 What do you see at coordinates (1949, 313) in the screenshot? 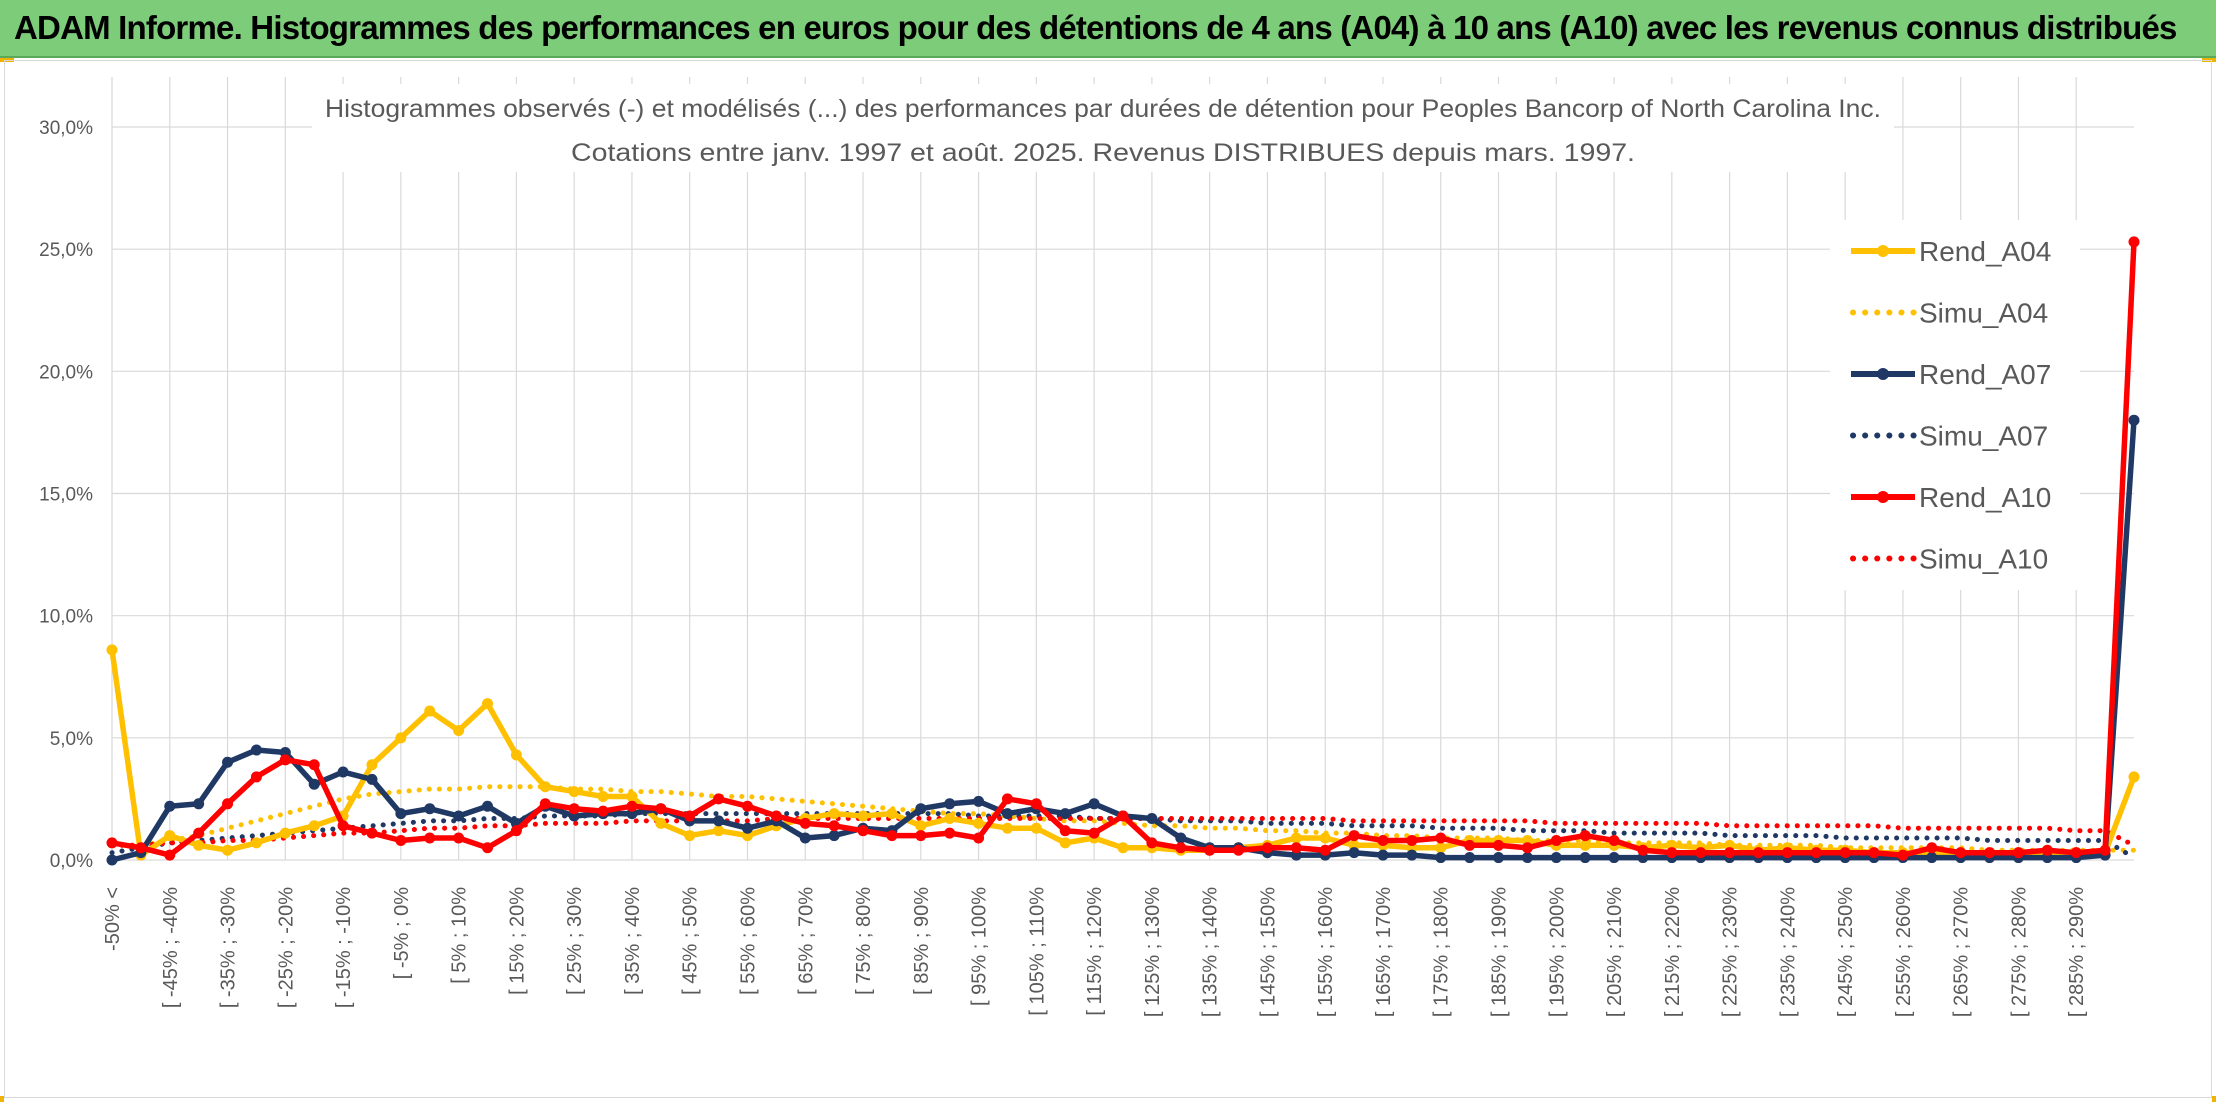
I see `legend-item-Simu_A04: Simu_A04` at bounding box center [1949, 313].